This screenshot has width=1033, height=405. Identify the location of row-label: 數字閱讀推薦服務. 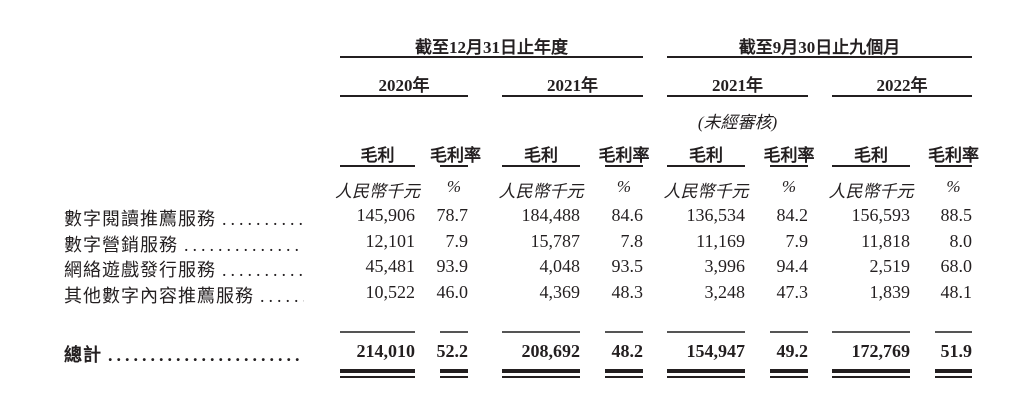
(140, 219).